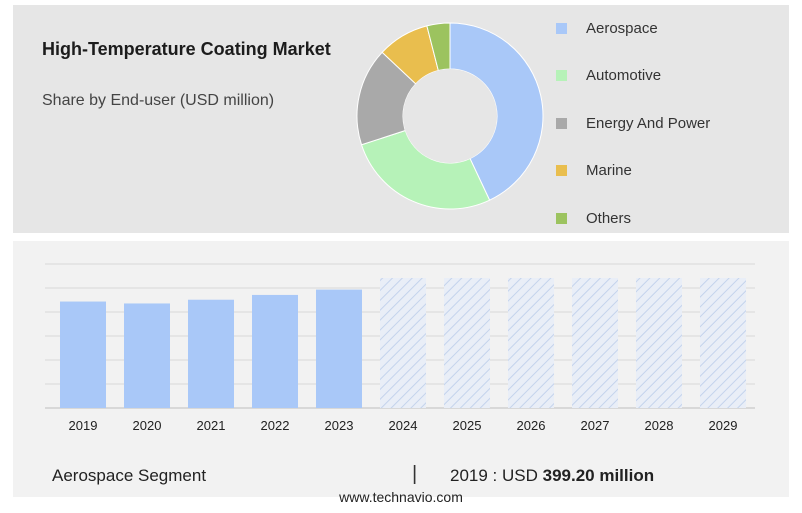  I want to click on legend-label: Energy And Power, so click(648, 123).